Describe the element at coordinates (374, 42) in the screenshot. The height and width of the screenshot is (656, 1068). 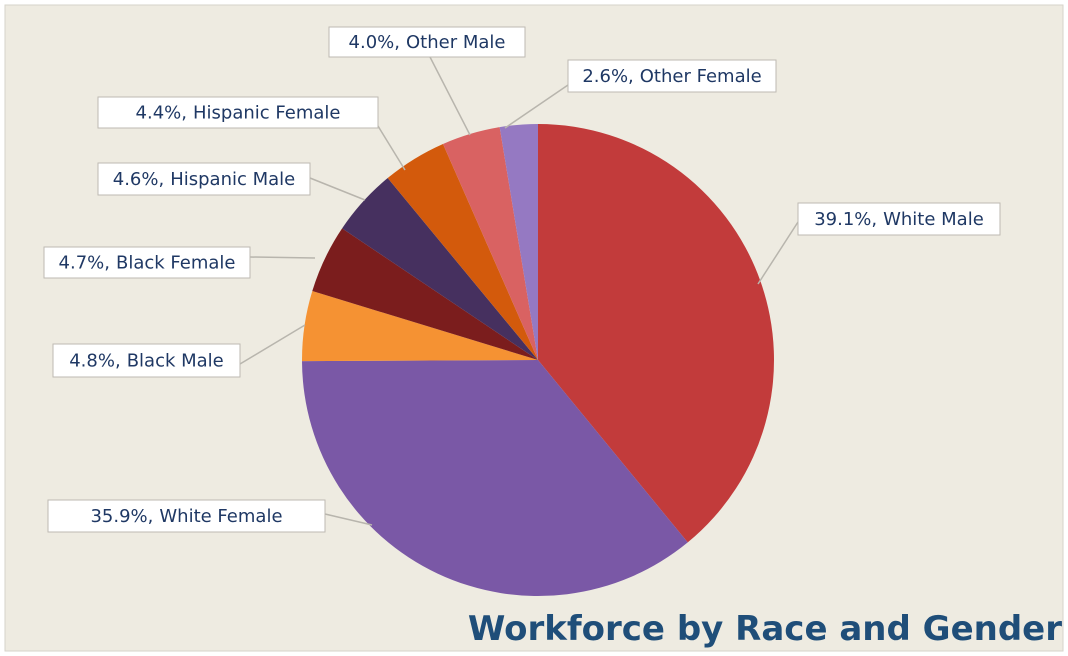
I see `data-label-value: 4.0%,` at that location.